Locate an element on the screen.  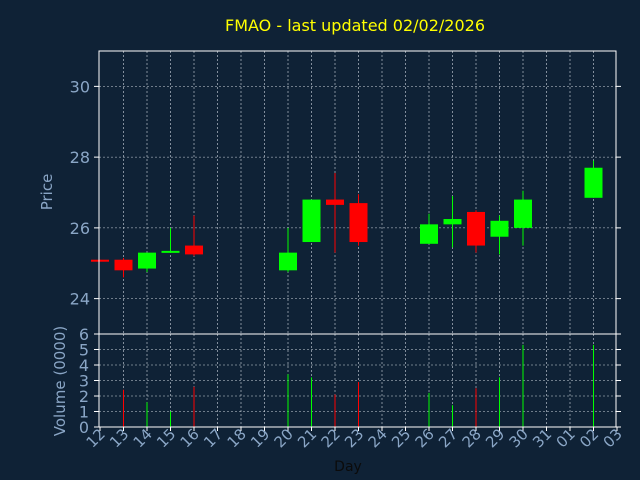
chart-title: FMAO - last updated 02/02/2026 is located at coordinates (355, 25).